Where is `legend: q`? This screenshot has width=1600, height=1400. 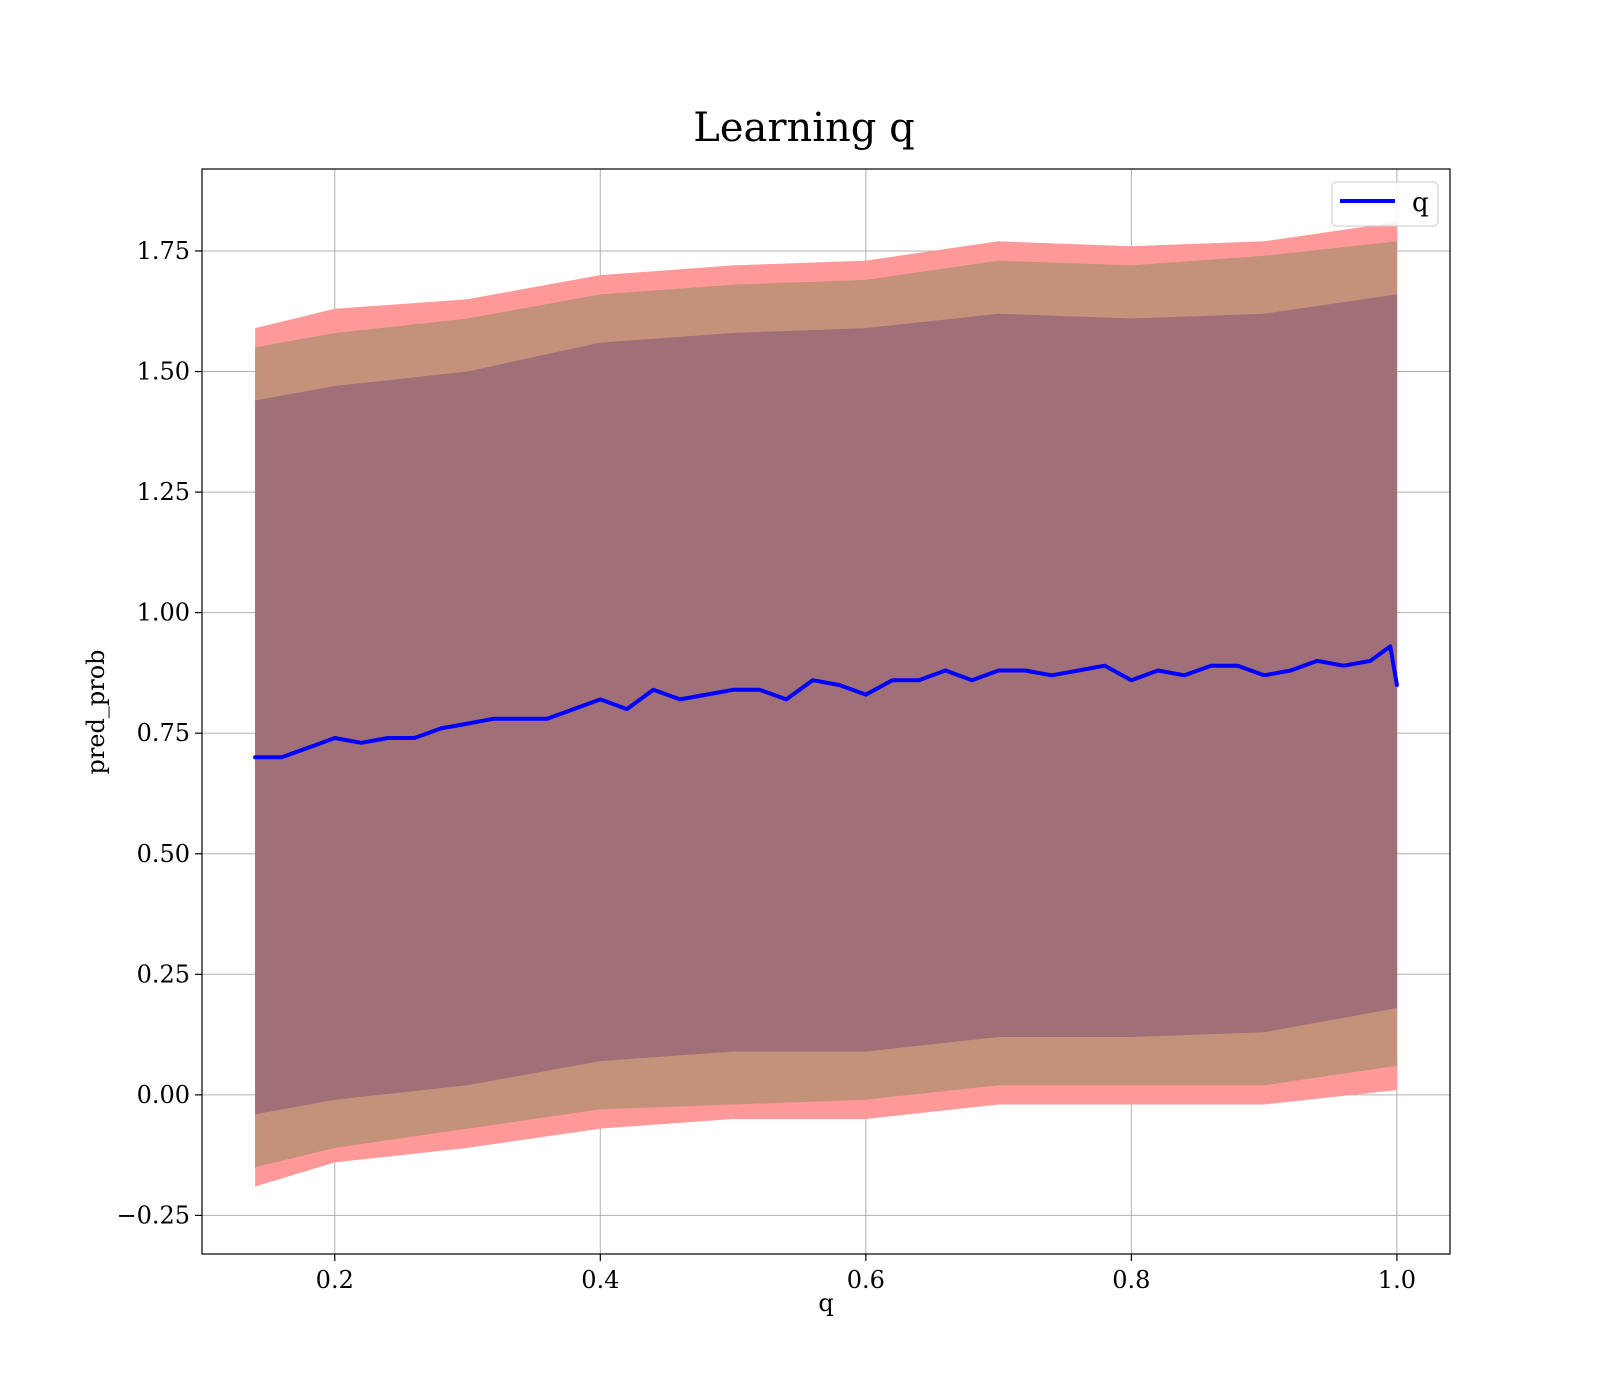 legend: q is located at coordinates (1385, 204).